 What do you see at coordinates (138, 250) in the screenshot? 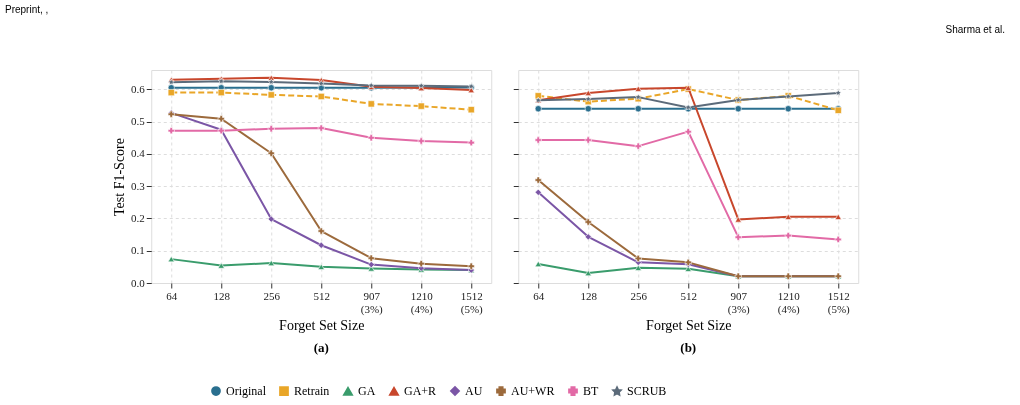
I see `y-tick-label: 0.1` at bounding box center [138, 250].